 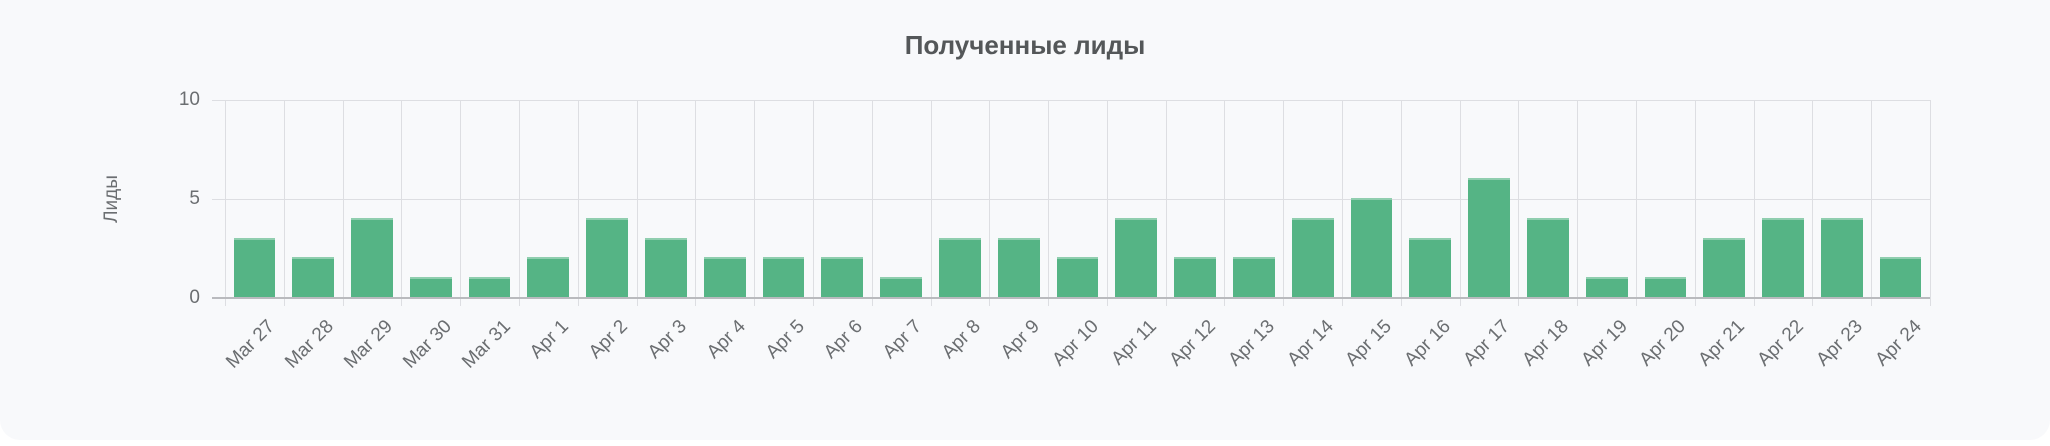 I want to click on x-tick-label: Apr 10, so click(x=1075, y=343).